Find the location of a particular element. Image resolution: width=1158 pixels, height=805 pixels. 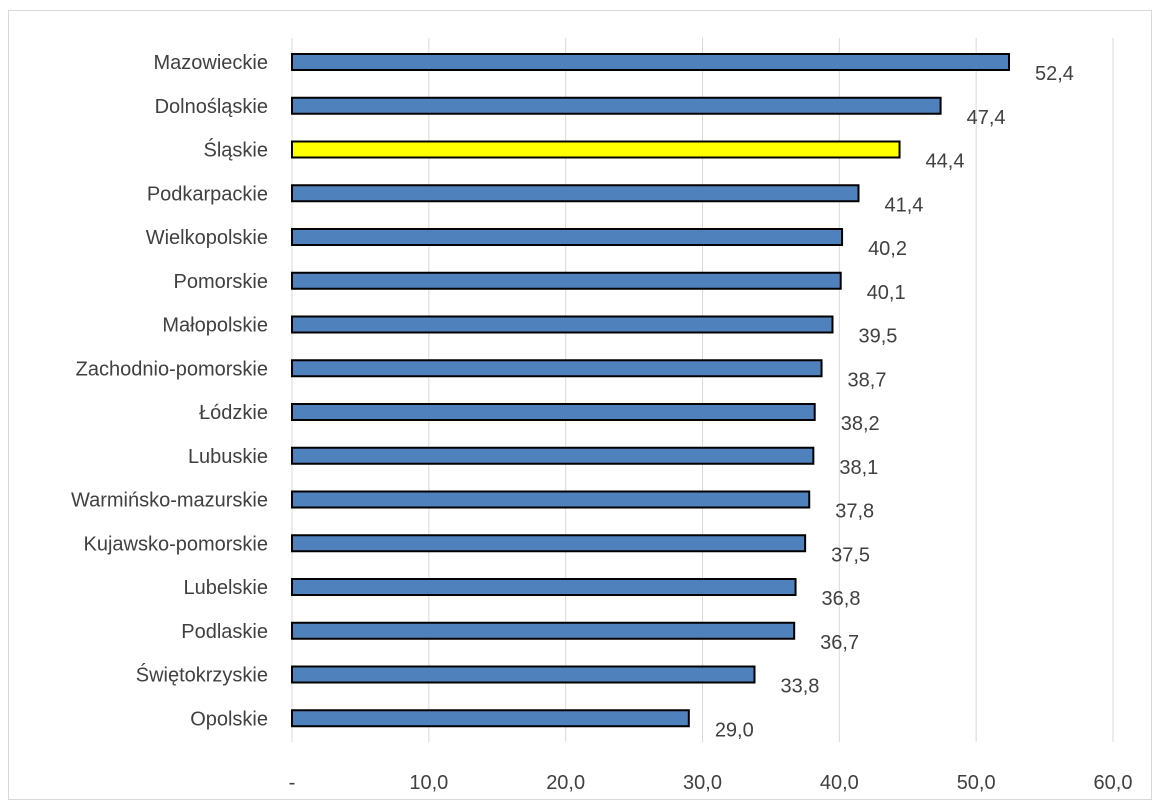

value-label: 40,2 is located at coordinates (887, 249).